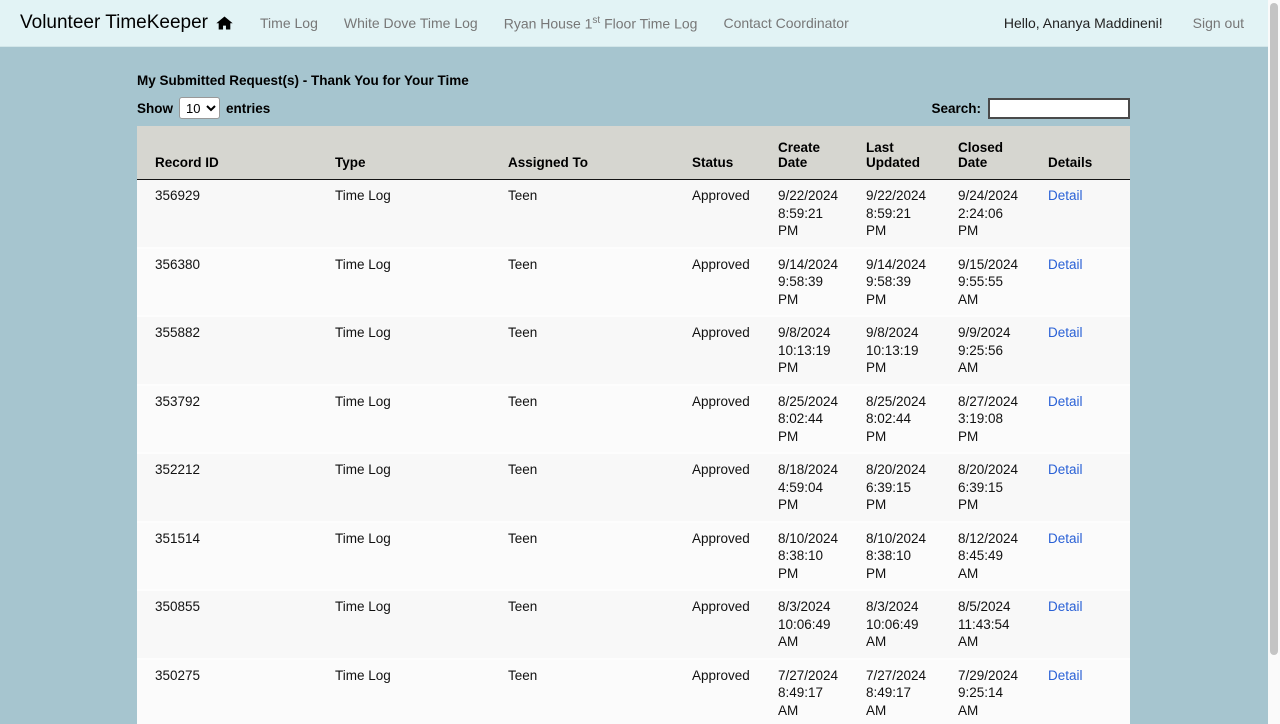  What do you see at coordinates (808, 675) in the screenshot?
I see `create-date-line: 7/27/2024` at bounding box center [808, 675].